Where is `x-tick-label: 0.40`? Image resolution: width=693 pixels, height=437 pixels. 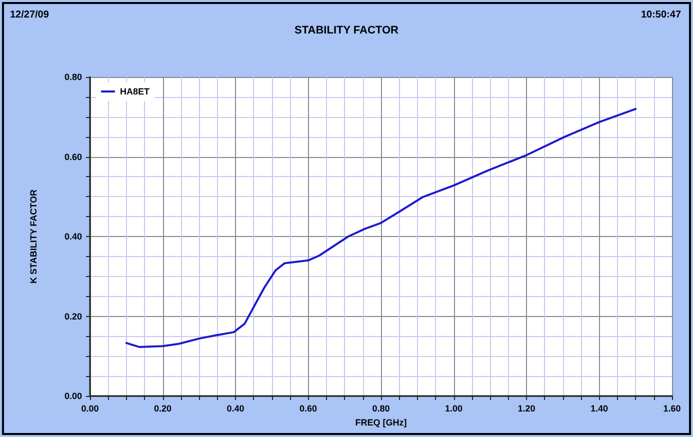 x-tick-label: 0.40 is located at coordinates (235, 409).